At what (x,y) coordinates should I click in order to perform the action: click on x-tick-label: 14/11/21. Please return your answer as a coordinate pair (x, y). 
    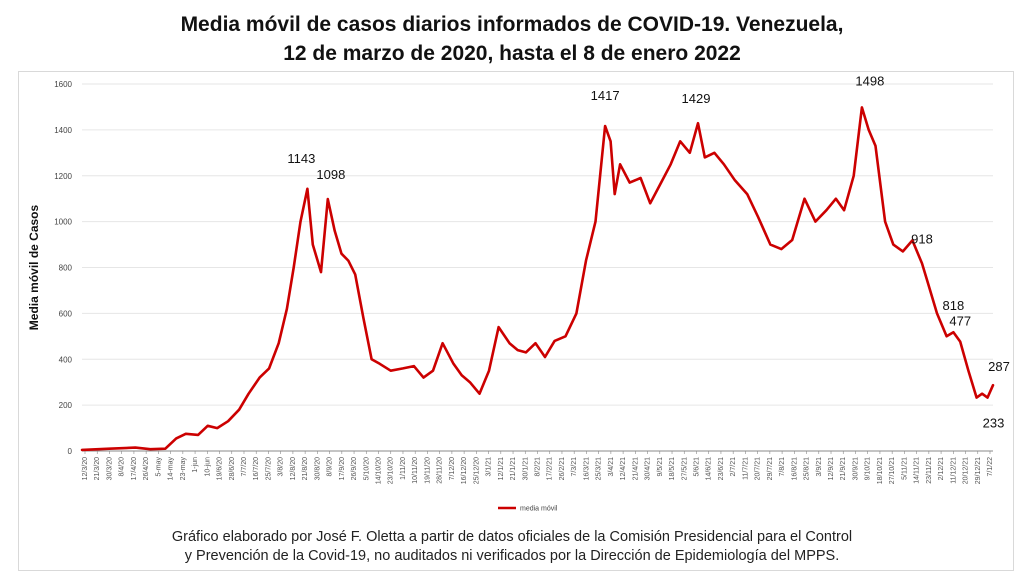
    Looking at the image, I should click on (917, 470).